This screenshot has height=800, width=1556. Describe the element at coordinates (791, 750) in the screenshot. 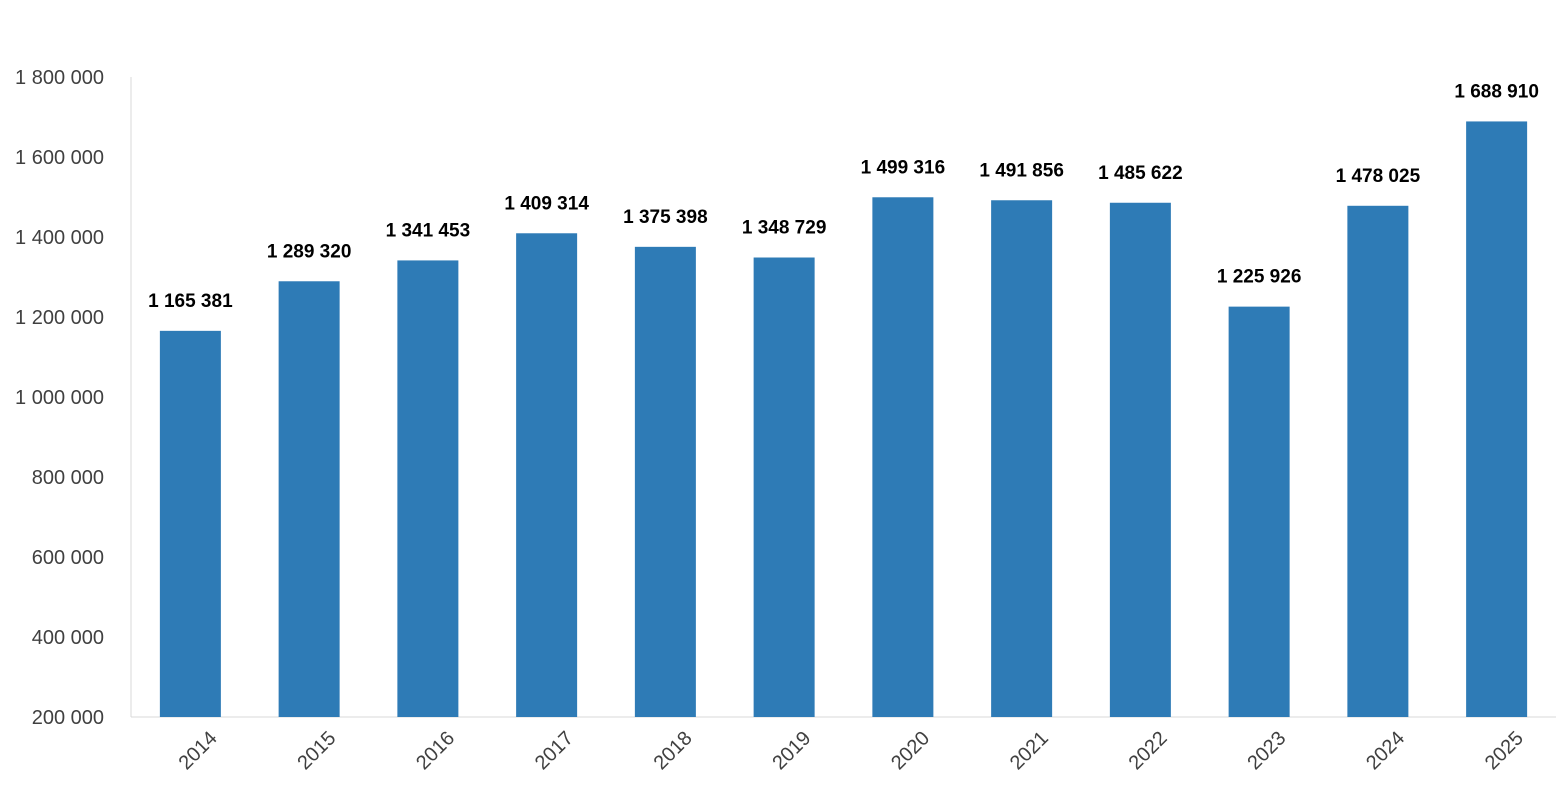

I see `x-tick-label-2019: 2019` at that location.